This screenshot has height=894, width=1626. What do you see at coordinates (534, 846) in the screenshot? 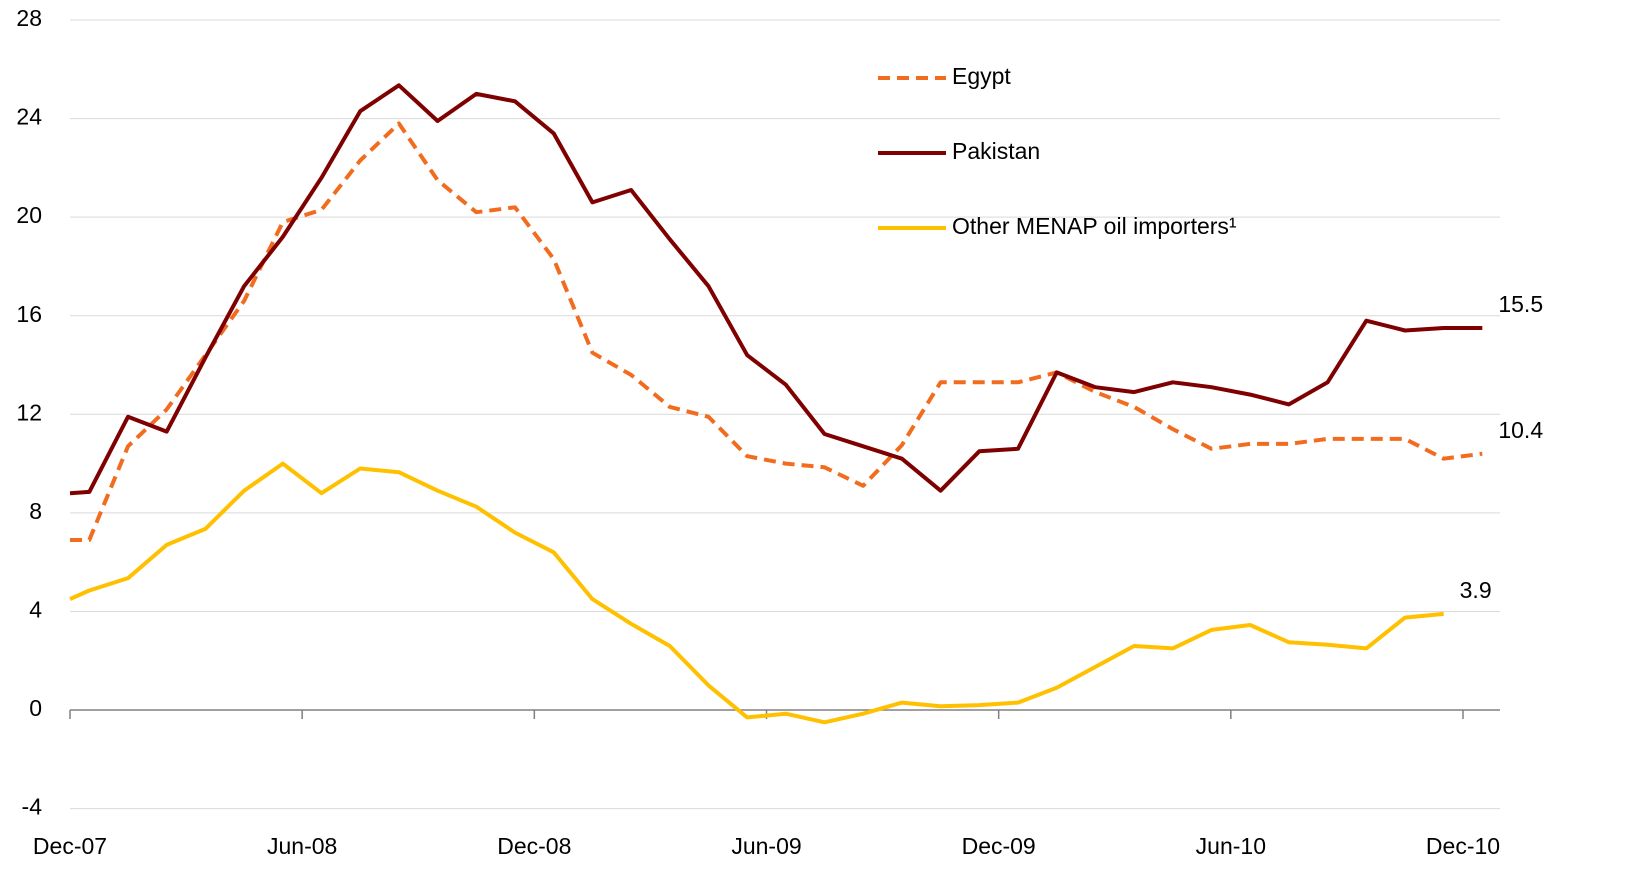
I see `x-tick-label: Dec-08` at bounding box center [534, 846].